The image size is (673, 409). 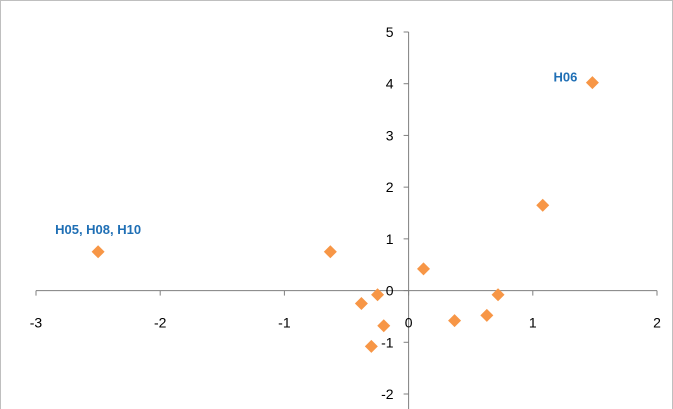 I want to click on x-tick-label: -3, so click(x=36, y=323).